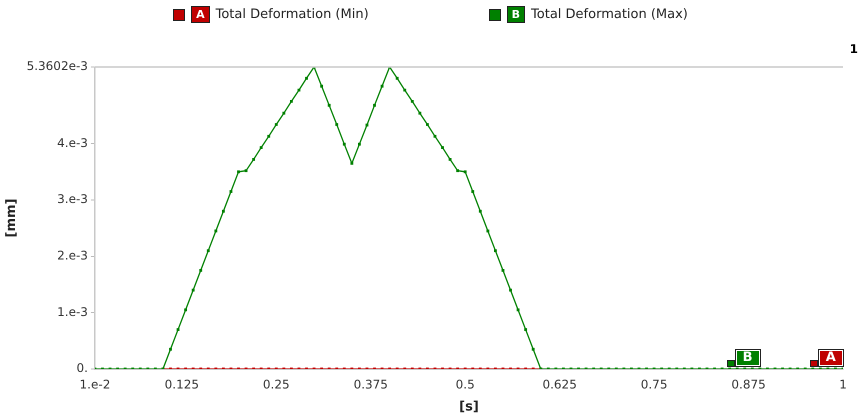 The image size is (861, 419). I want to click on text: A, so click(200, 14).